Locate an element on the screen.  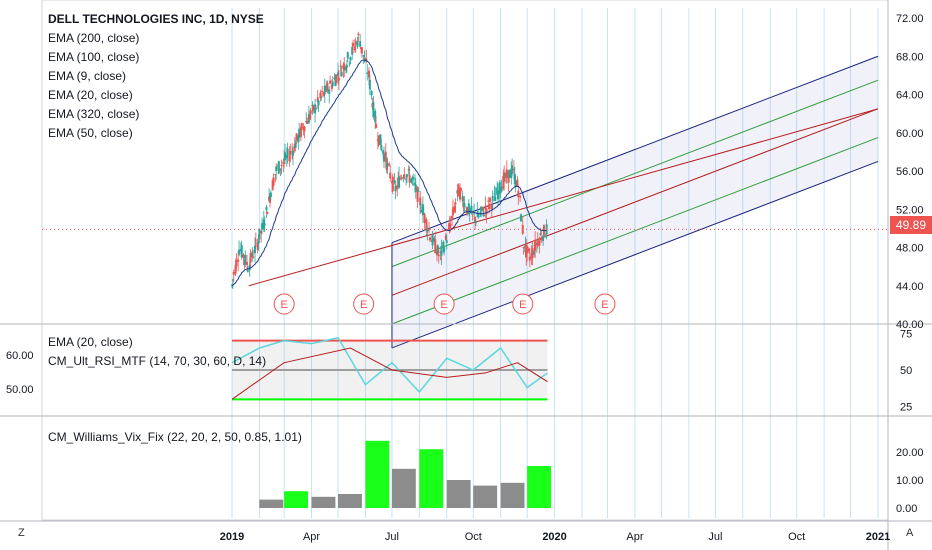
earnings-label: E is located at coordinates (363, 305).